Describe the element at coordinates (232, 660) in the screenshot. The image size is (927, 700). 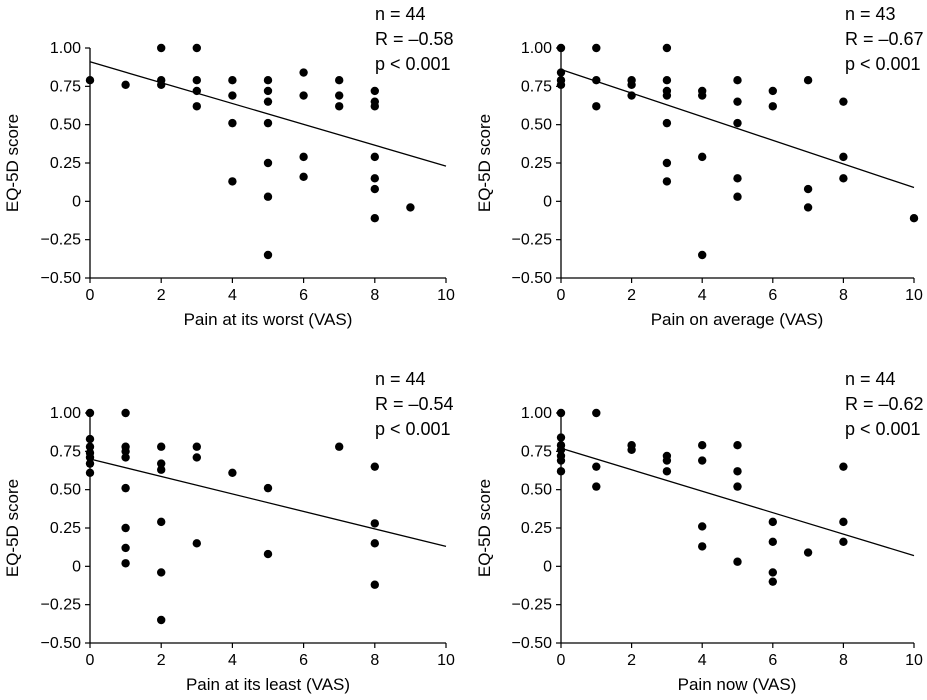
I see `x-tick-label: 4` at that location.